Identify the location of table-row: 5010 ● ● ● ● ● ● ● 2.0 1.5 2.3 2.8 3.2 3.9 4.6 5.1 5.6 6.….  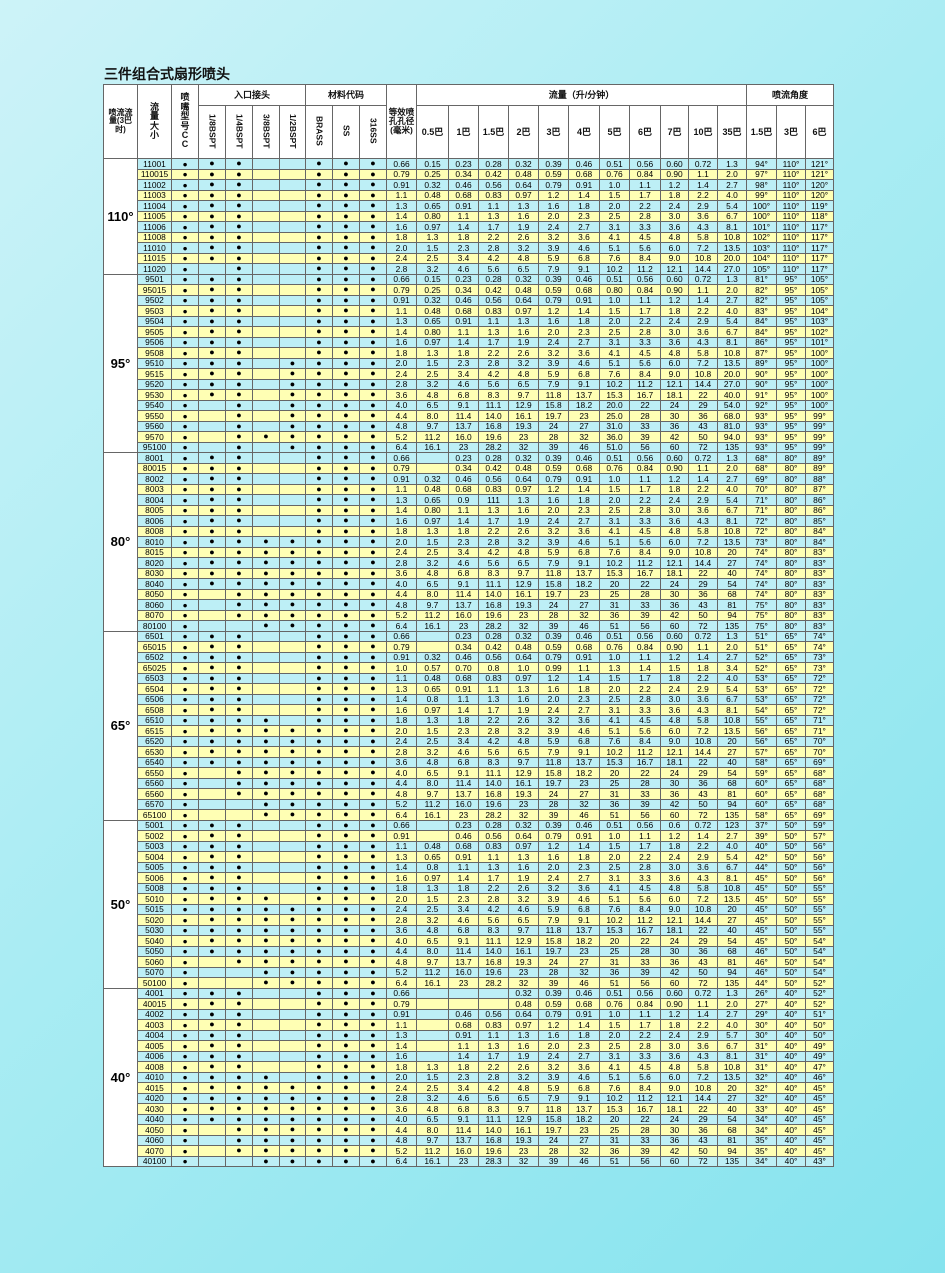
(469, 899).